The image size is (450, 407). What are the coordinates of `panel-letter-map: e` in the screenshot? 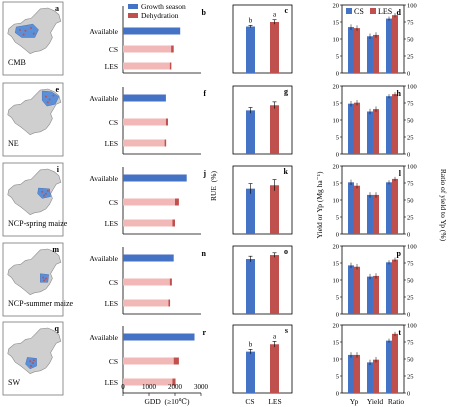 It's located at (57, 89).